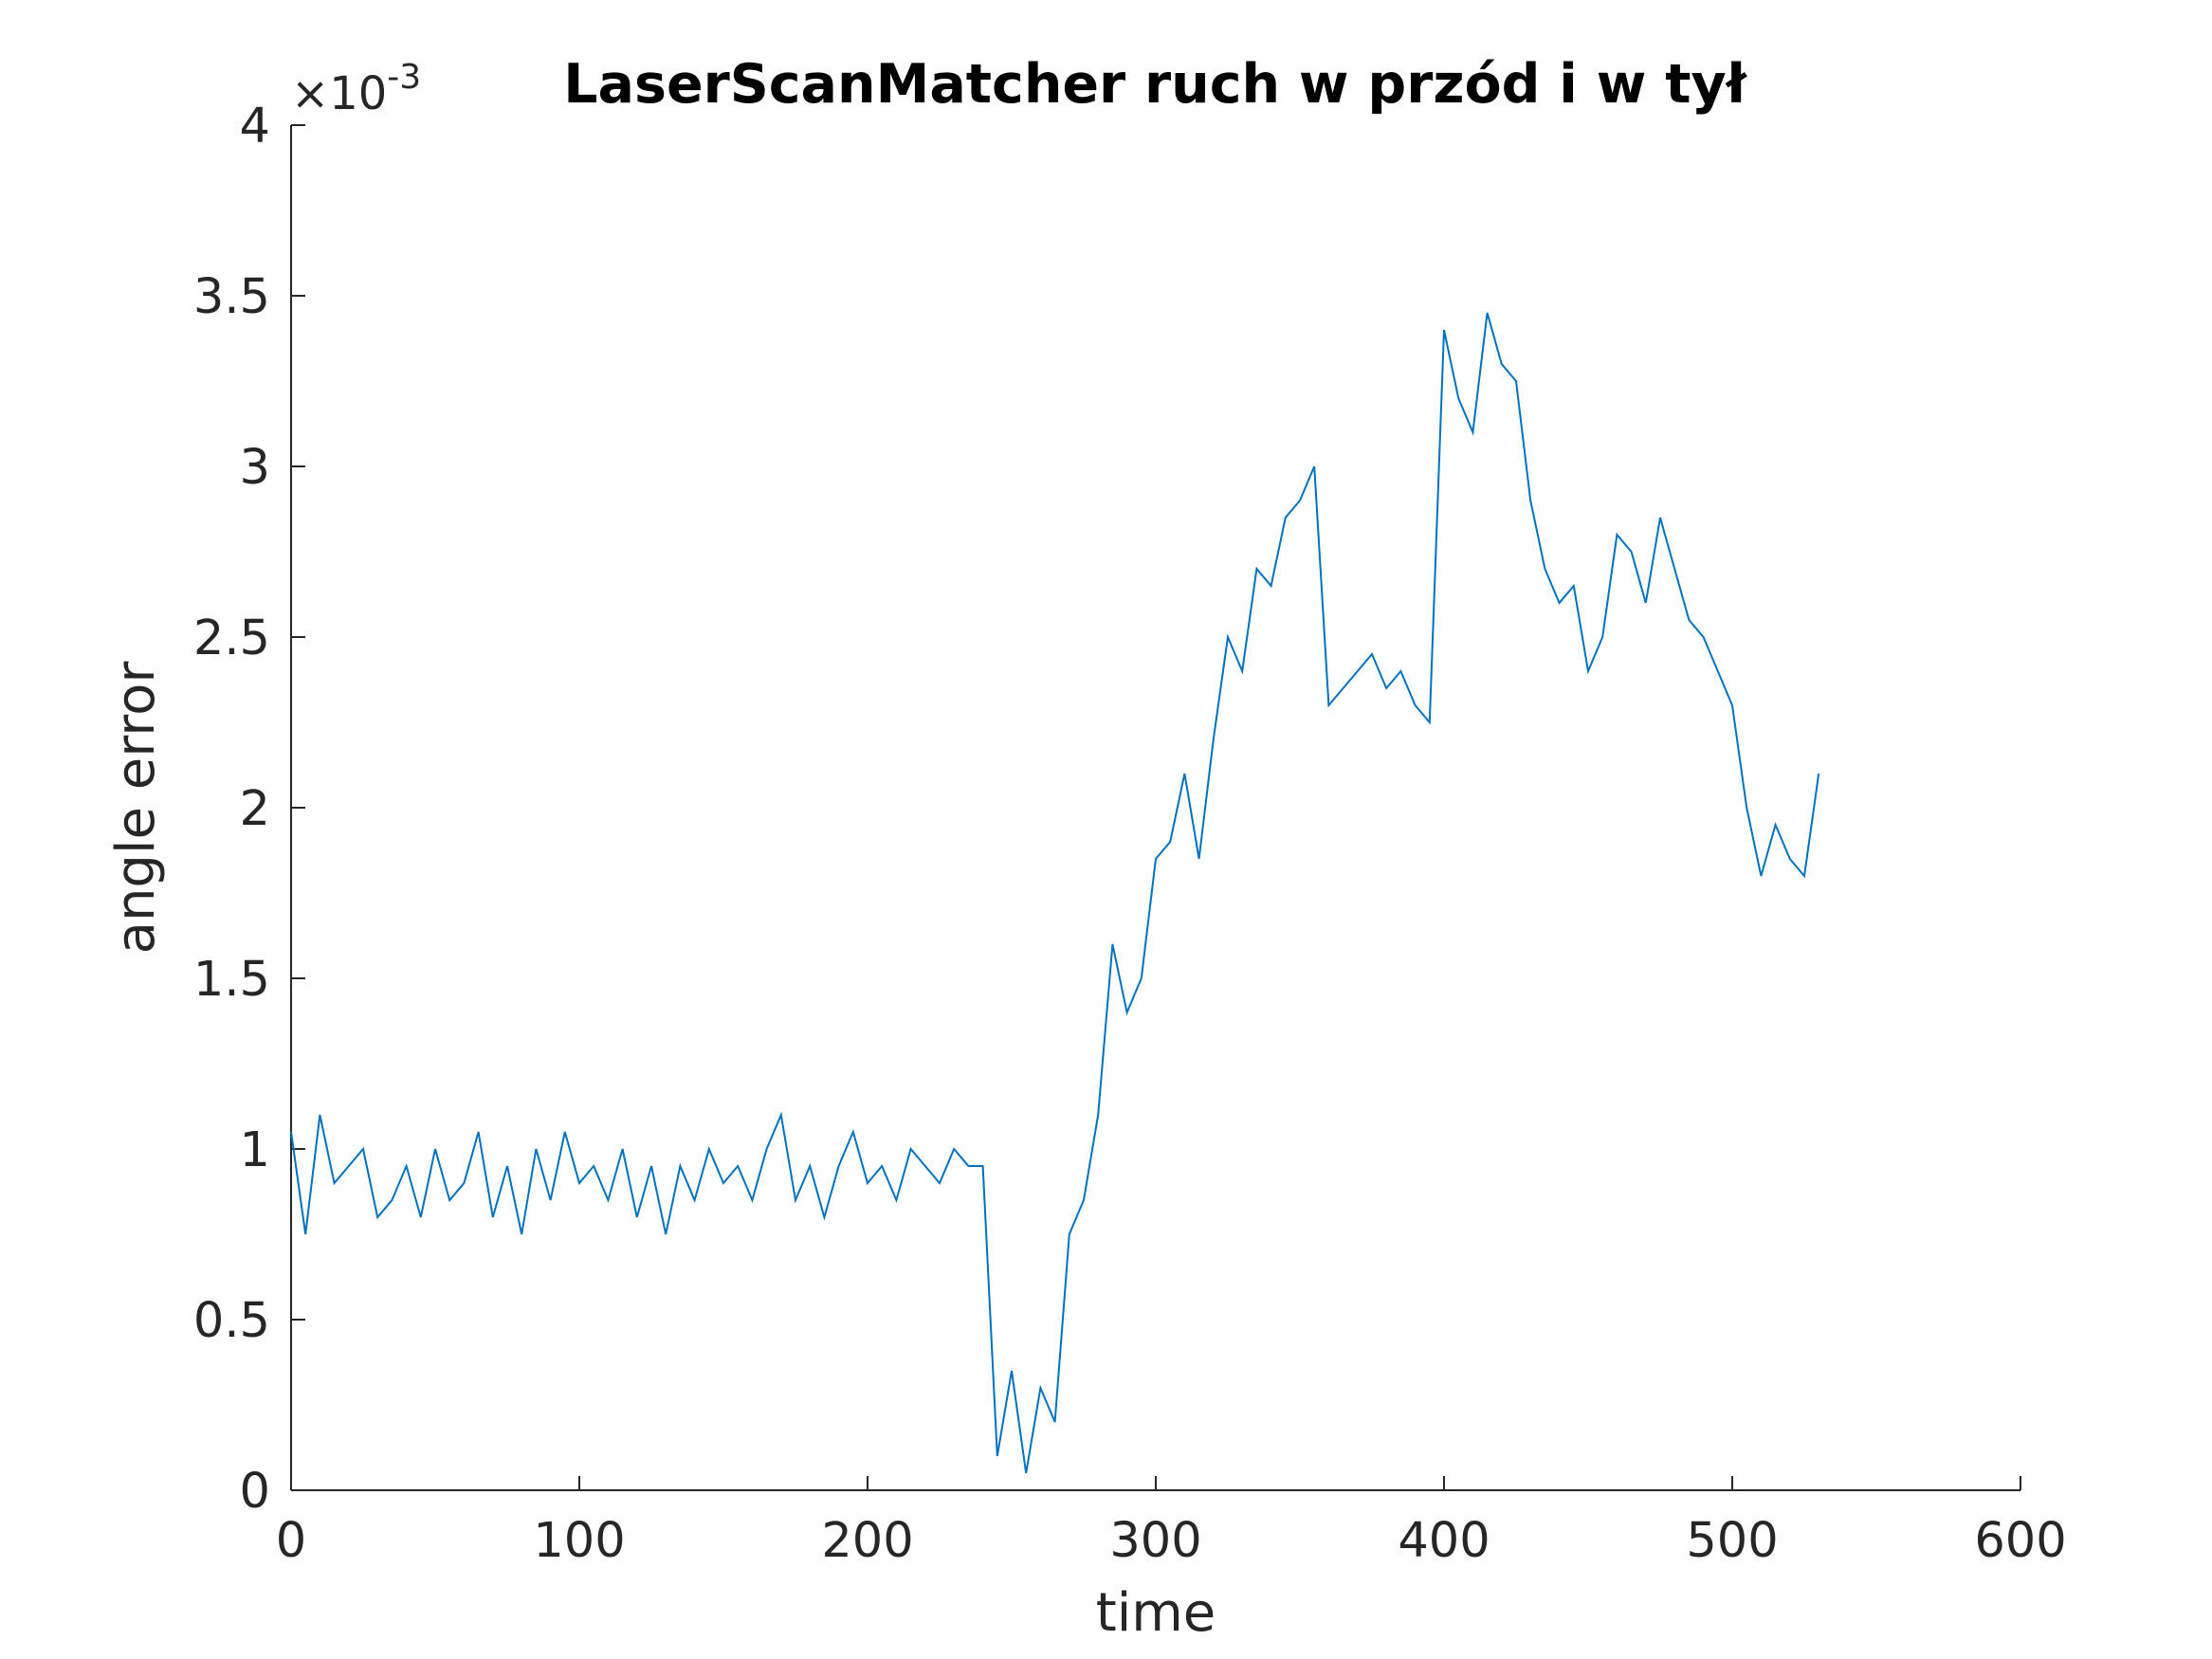 Image resolution: width=2212 pixels, height=1659 pixels. Describe the element at coordinates (255, 1492) in the screenshot. I see `y-tick-label: 0` at that location.